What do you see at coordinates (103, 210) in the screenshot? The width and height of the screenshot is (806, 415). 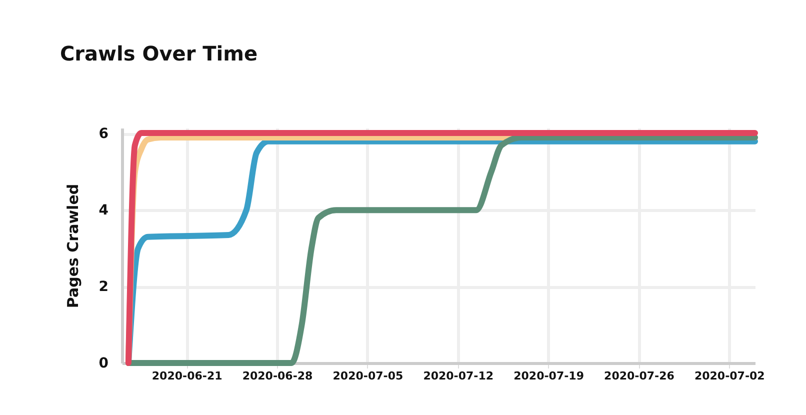 I see `y-tick-label: 4` at bounding box center [103, 210].